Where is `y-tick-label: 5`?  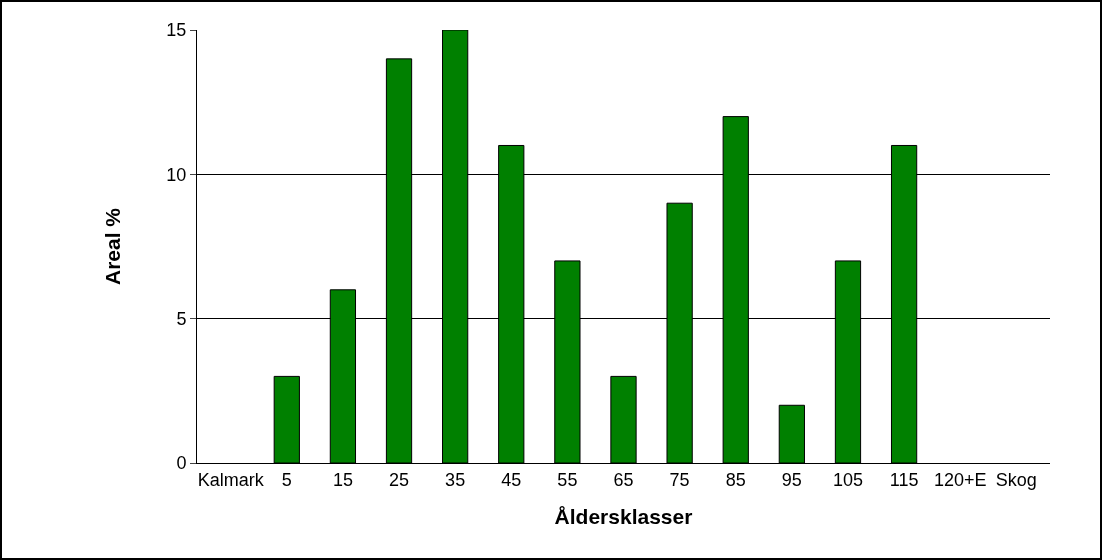 y-tick-label: 5 is located at coordinates (181, 318).